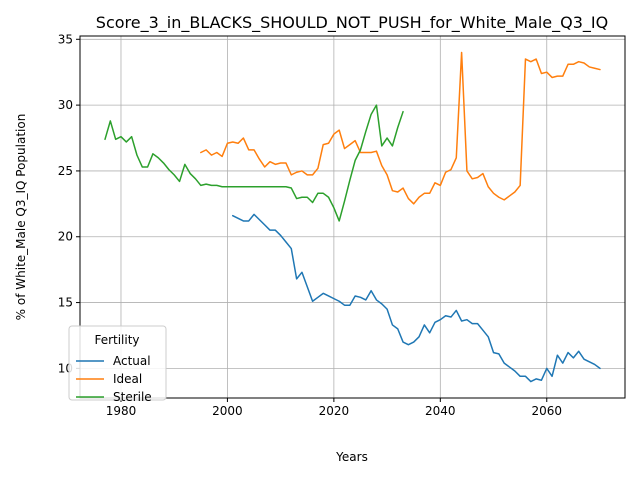 The height and width of the screenshot is (484, 640). I want to click on x-axis-label: Years, so click(351, 457).